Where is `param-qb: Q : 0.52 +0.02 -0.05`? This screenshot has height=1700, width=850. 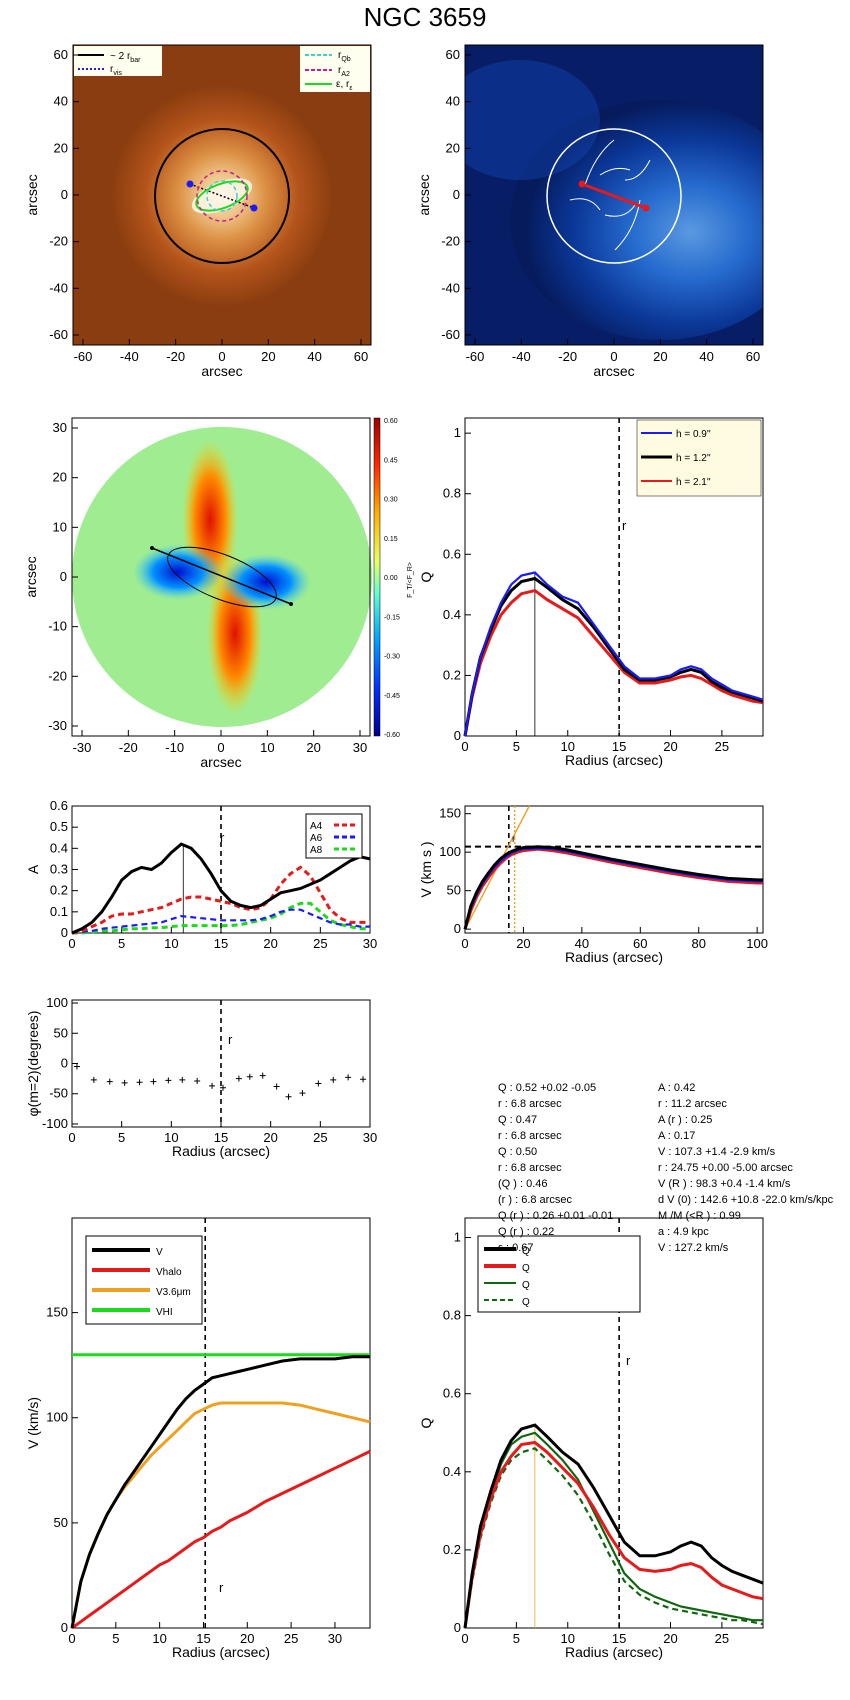
param-qb: Q : 0.52 +0.02 -0.05 is located at coordinates (547, 1088).